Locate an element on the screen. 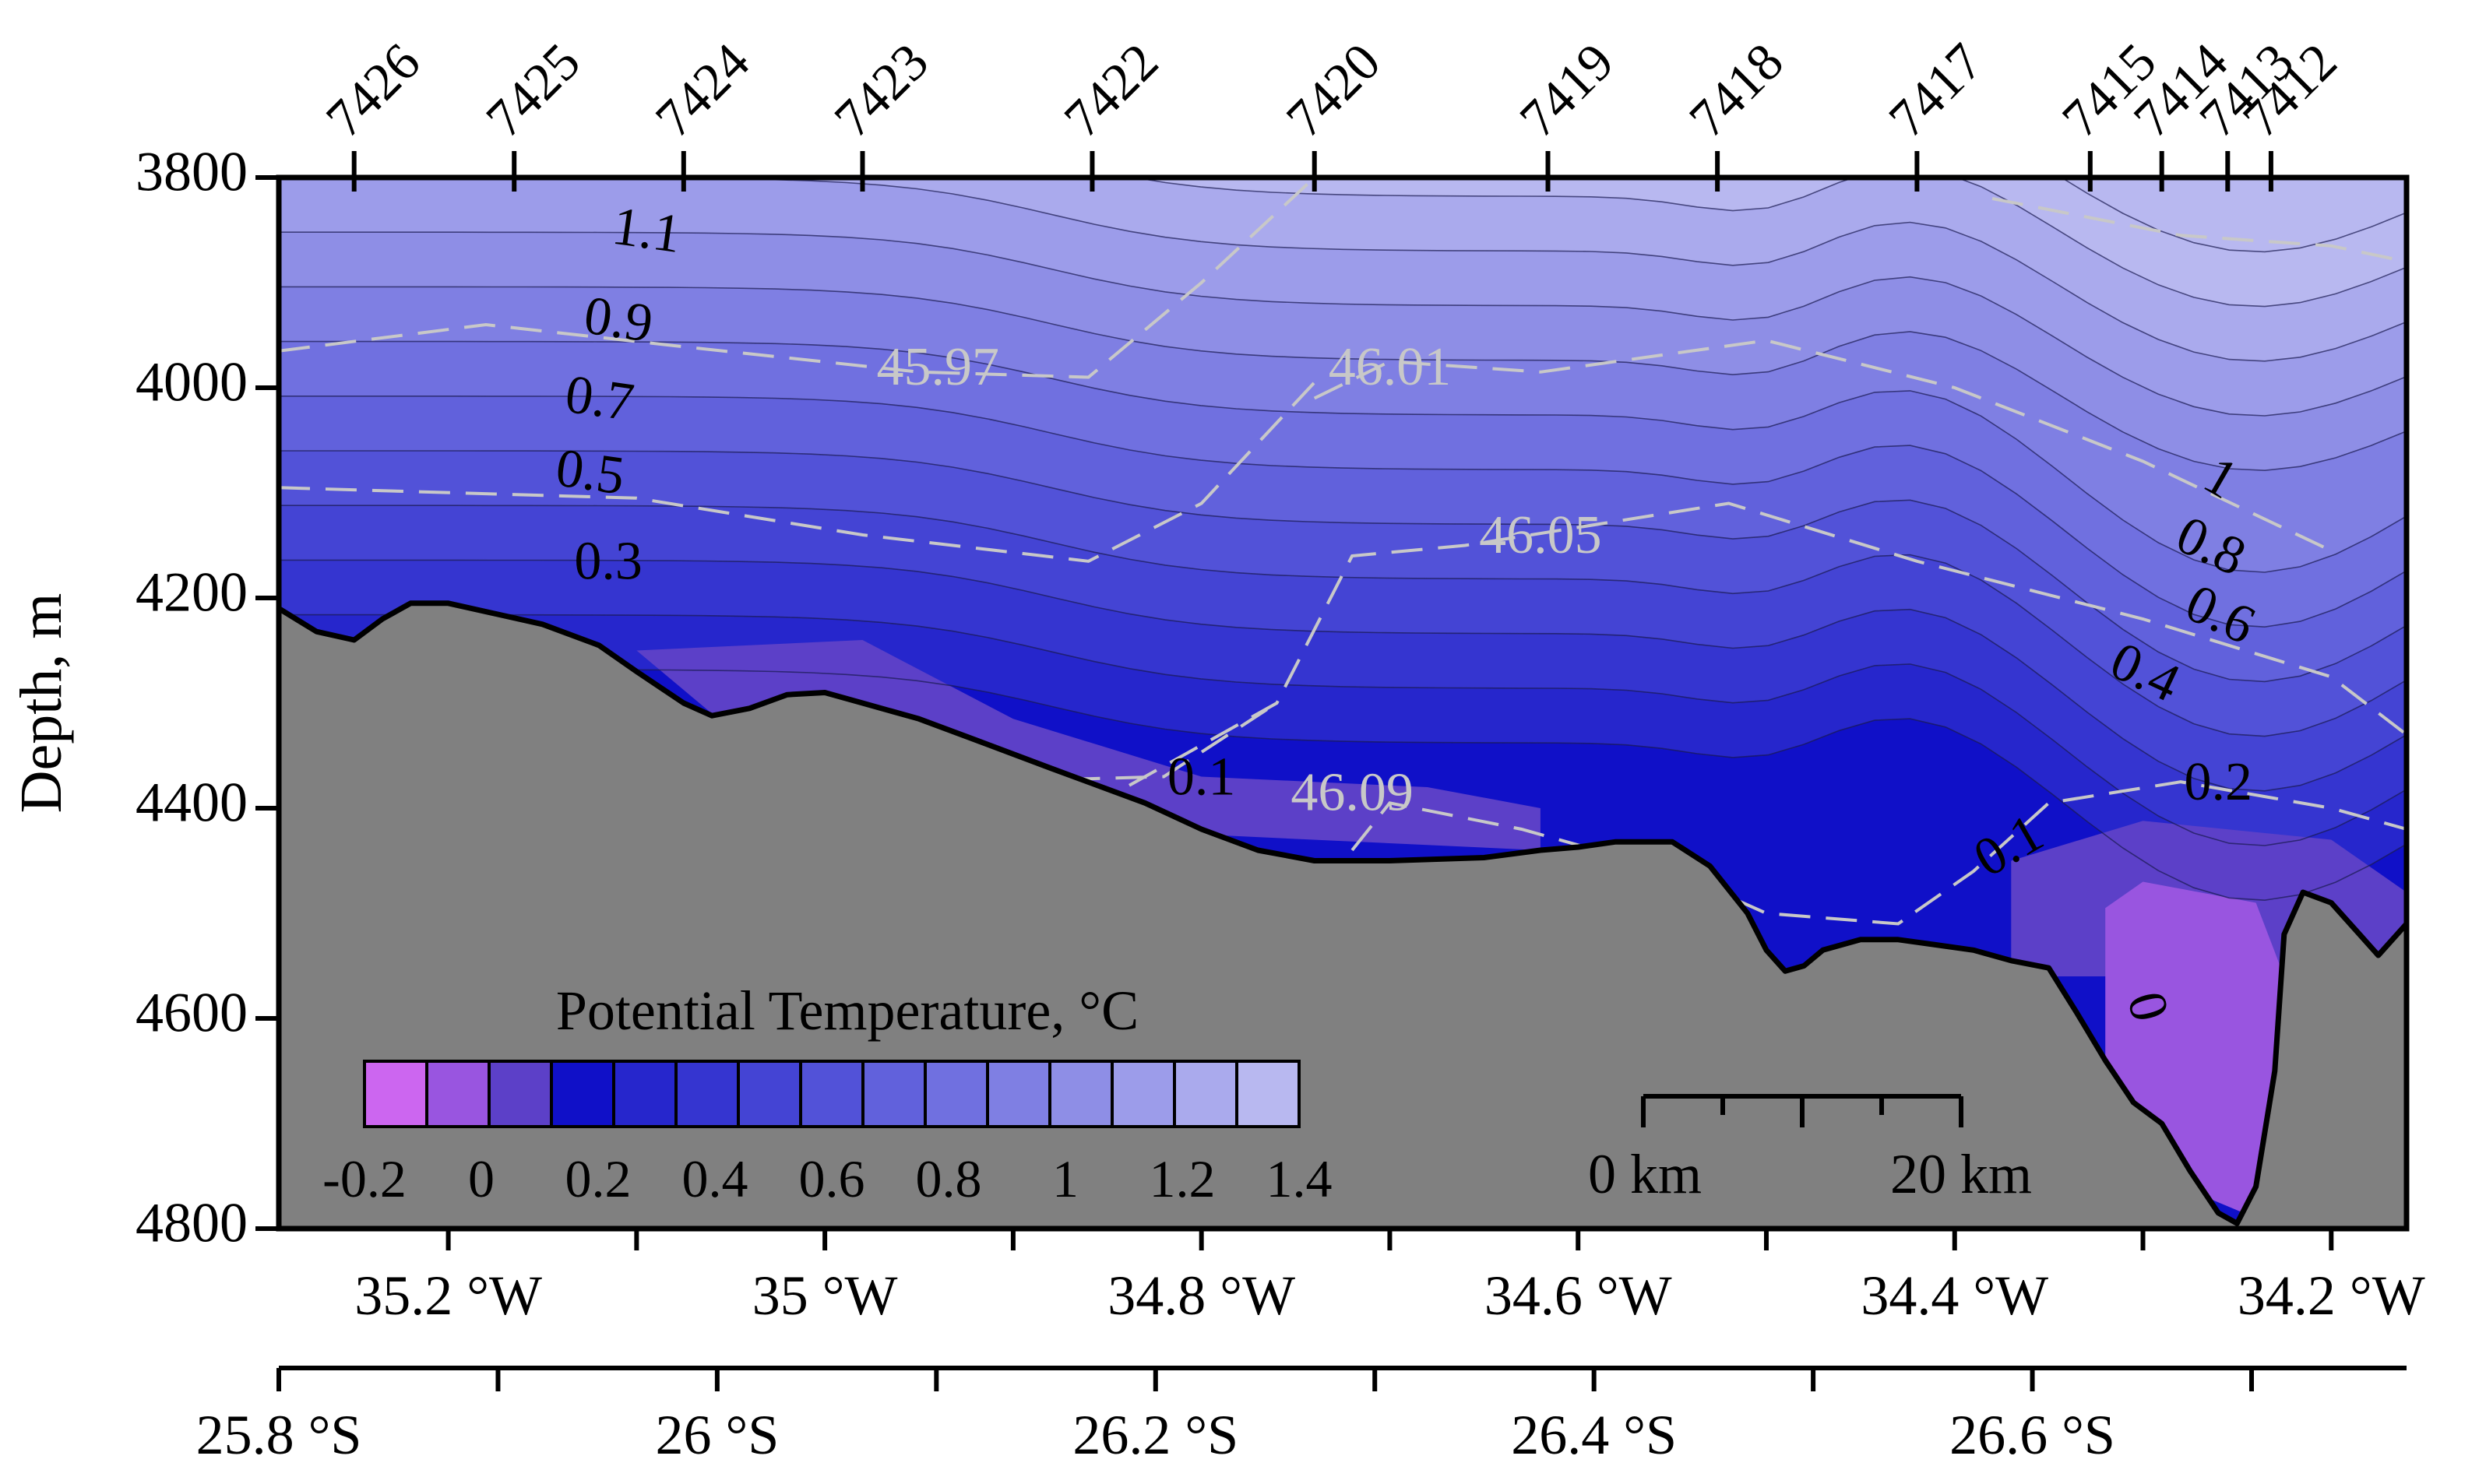 The height and width of the screenshot is (1484, 2486). y-tick-label: 4800 is located at coordinates (192, 1223).